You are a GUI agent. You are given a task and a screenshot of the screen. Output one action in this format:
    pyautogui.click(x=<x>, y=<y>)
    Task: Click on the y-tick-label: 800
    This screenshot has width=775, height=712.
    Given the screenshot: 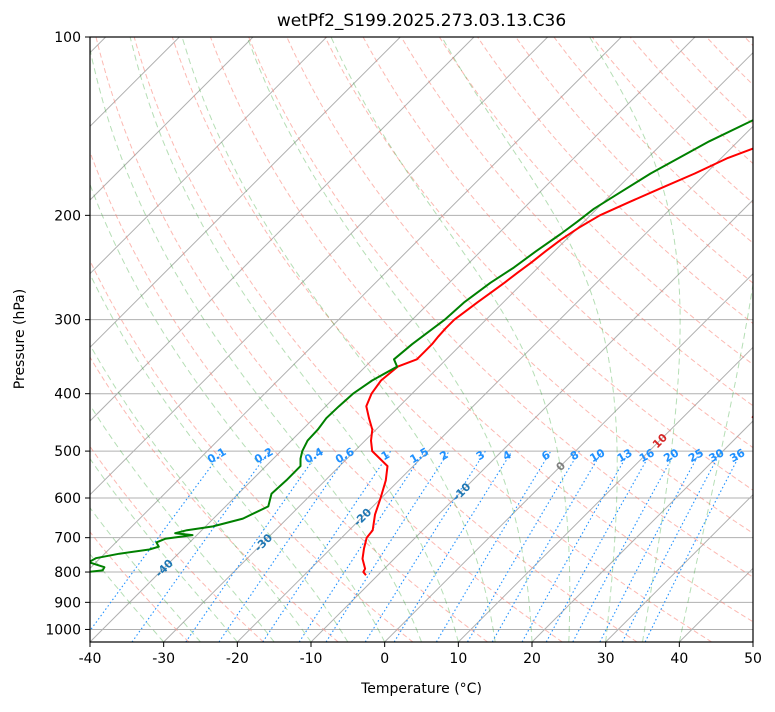 What is the action you would take?
    pyautogui.click(x=67, y=573)
    